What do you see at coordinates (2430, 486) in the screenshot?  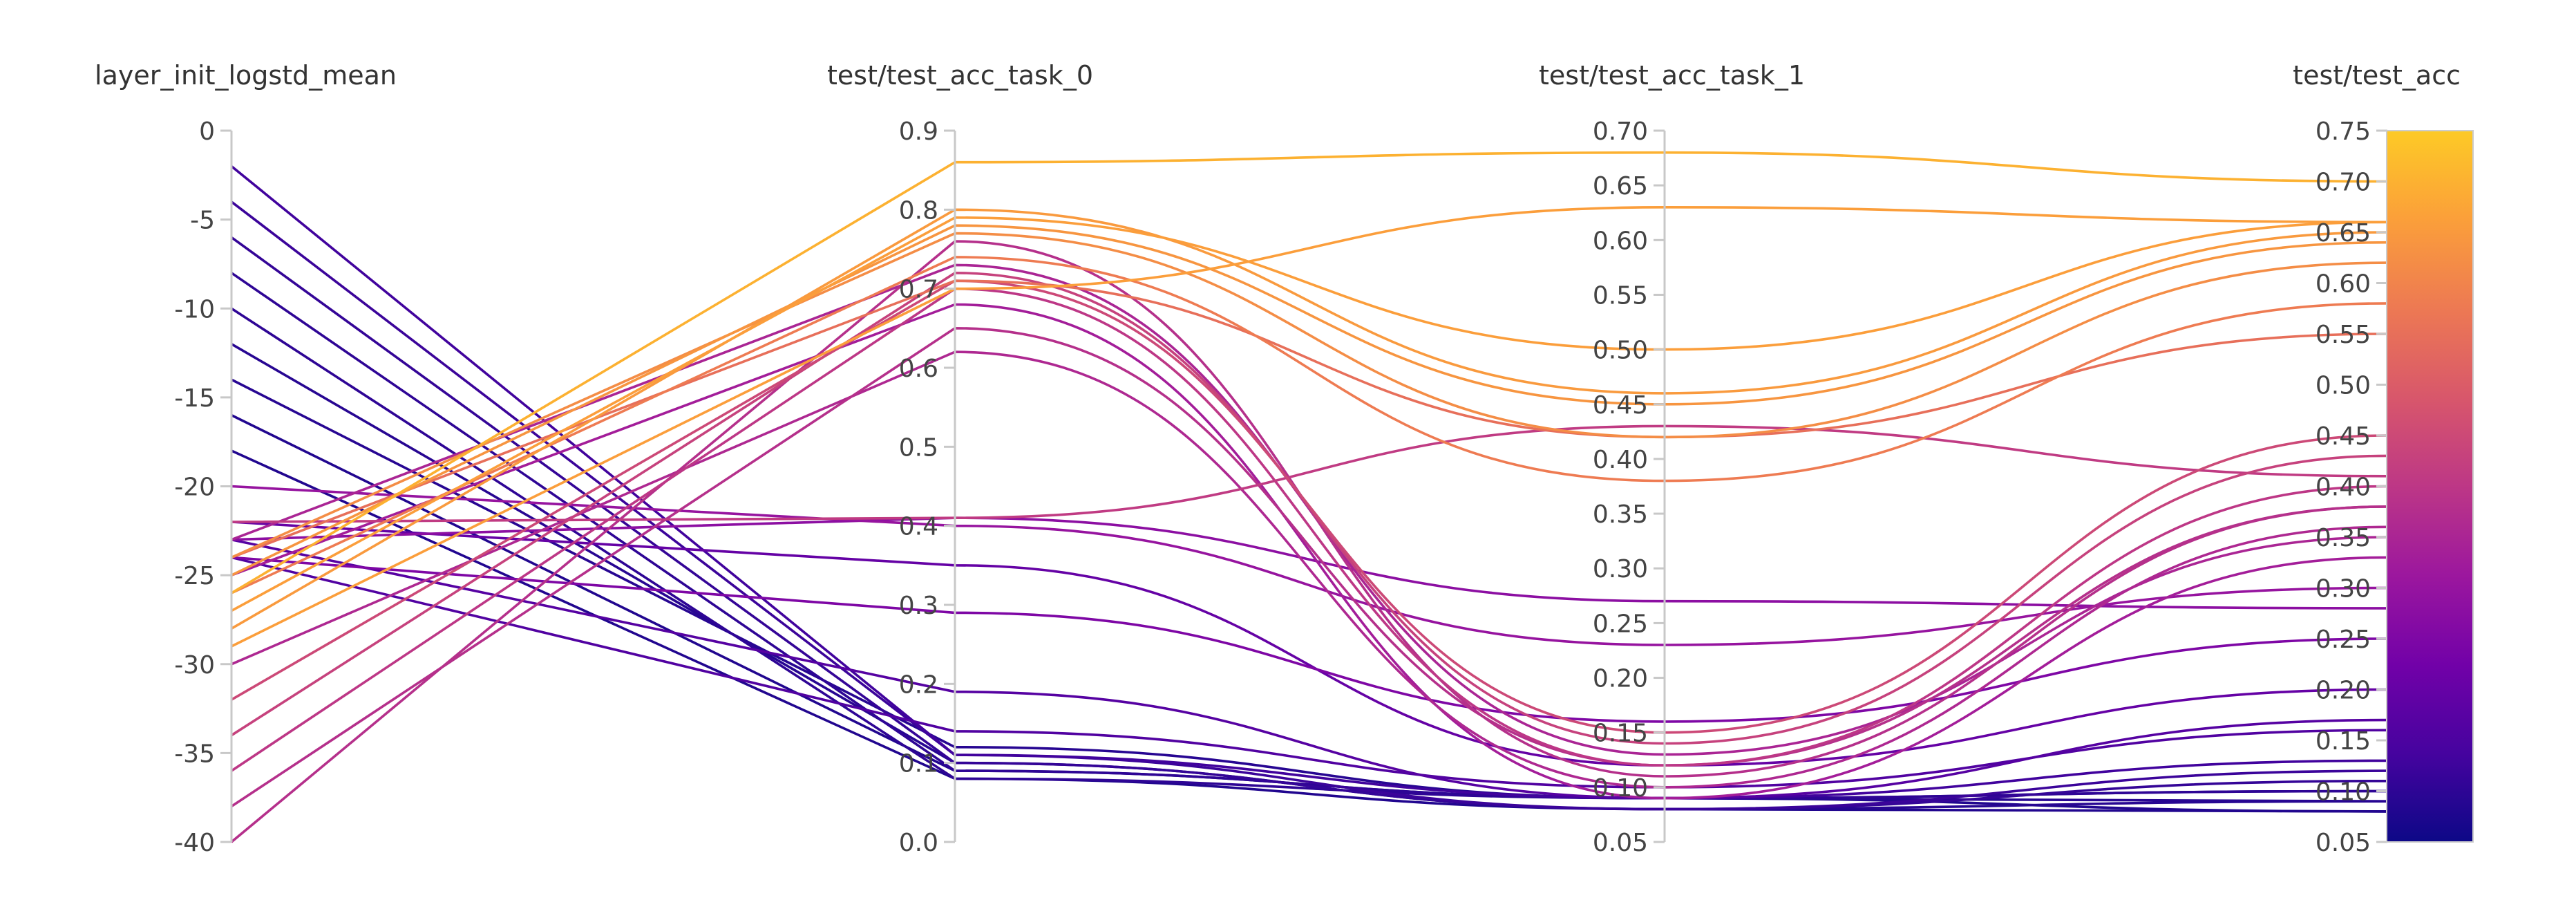 I see `colorbar` at bounding box center [2430, 486].